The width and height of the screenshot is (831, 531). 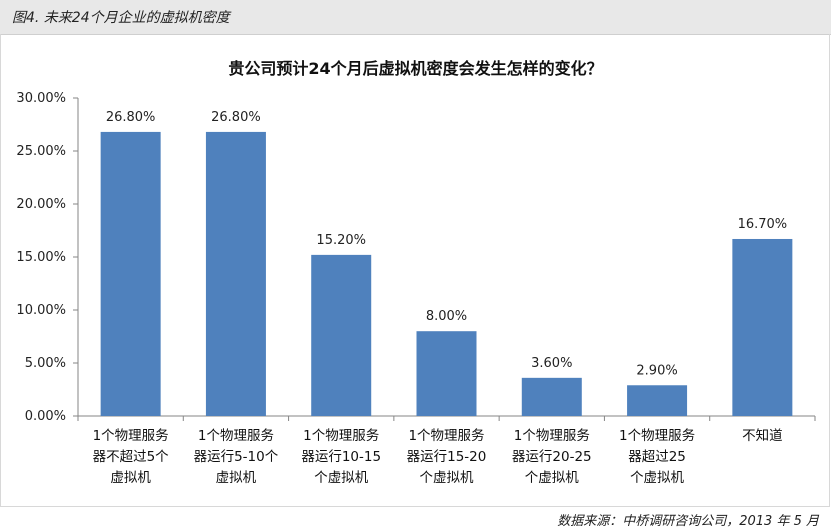 I want to click on data-label: 2.90%, so click(x=656, y=370).